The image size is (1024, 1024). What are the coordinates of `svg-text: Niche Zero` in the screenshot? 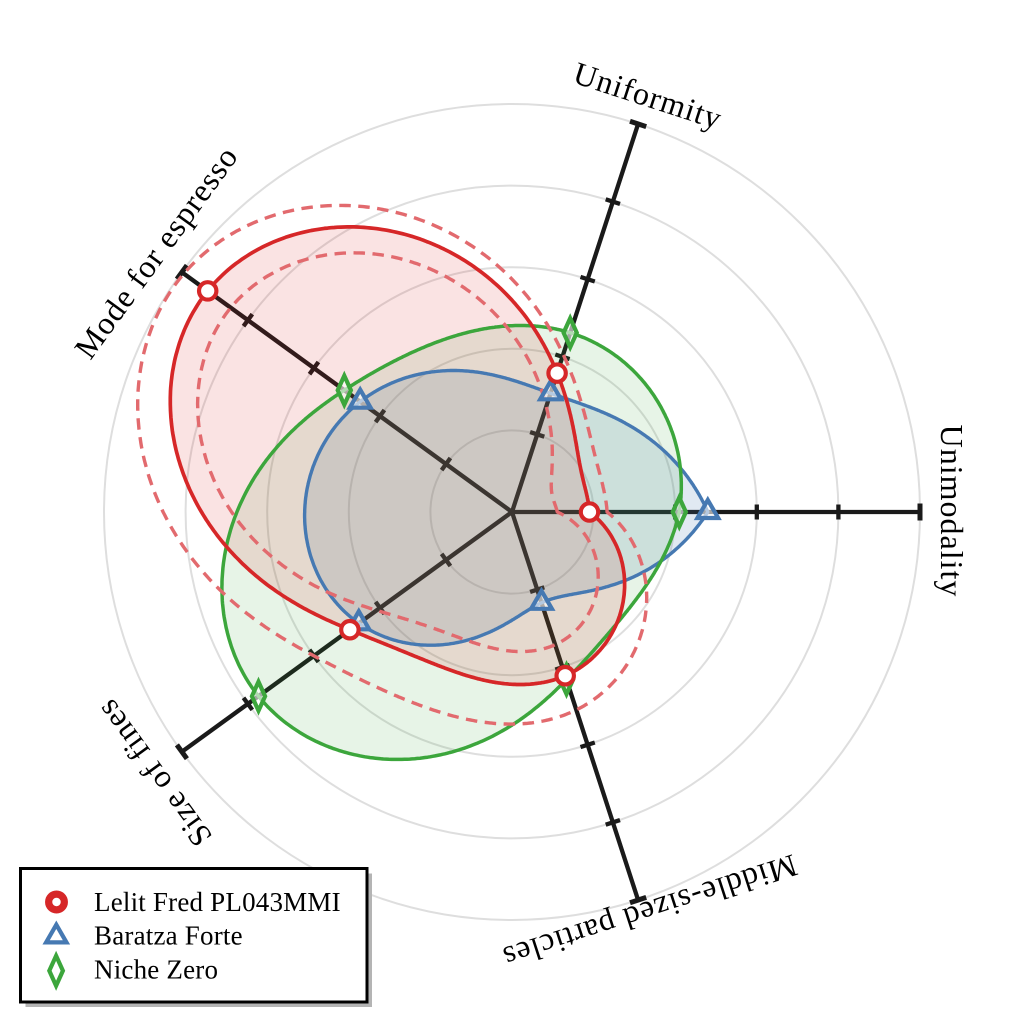 It's located at (156, 970).